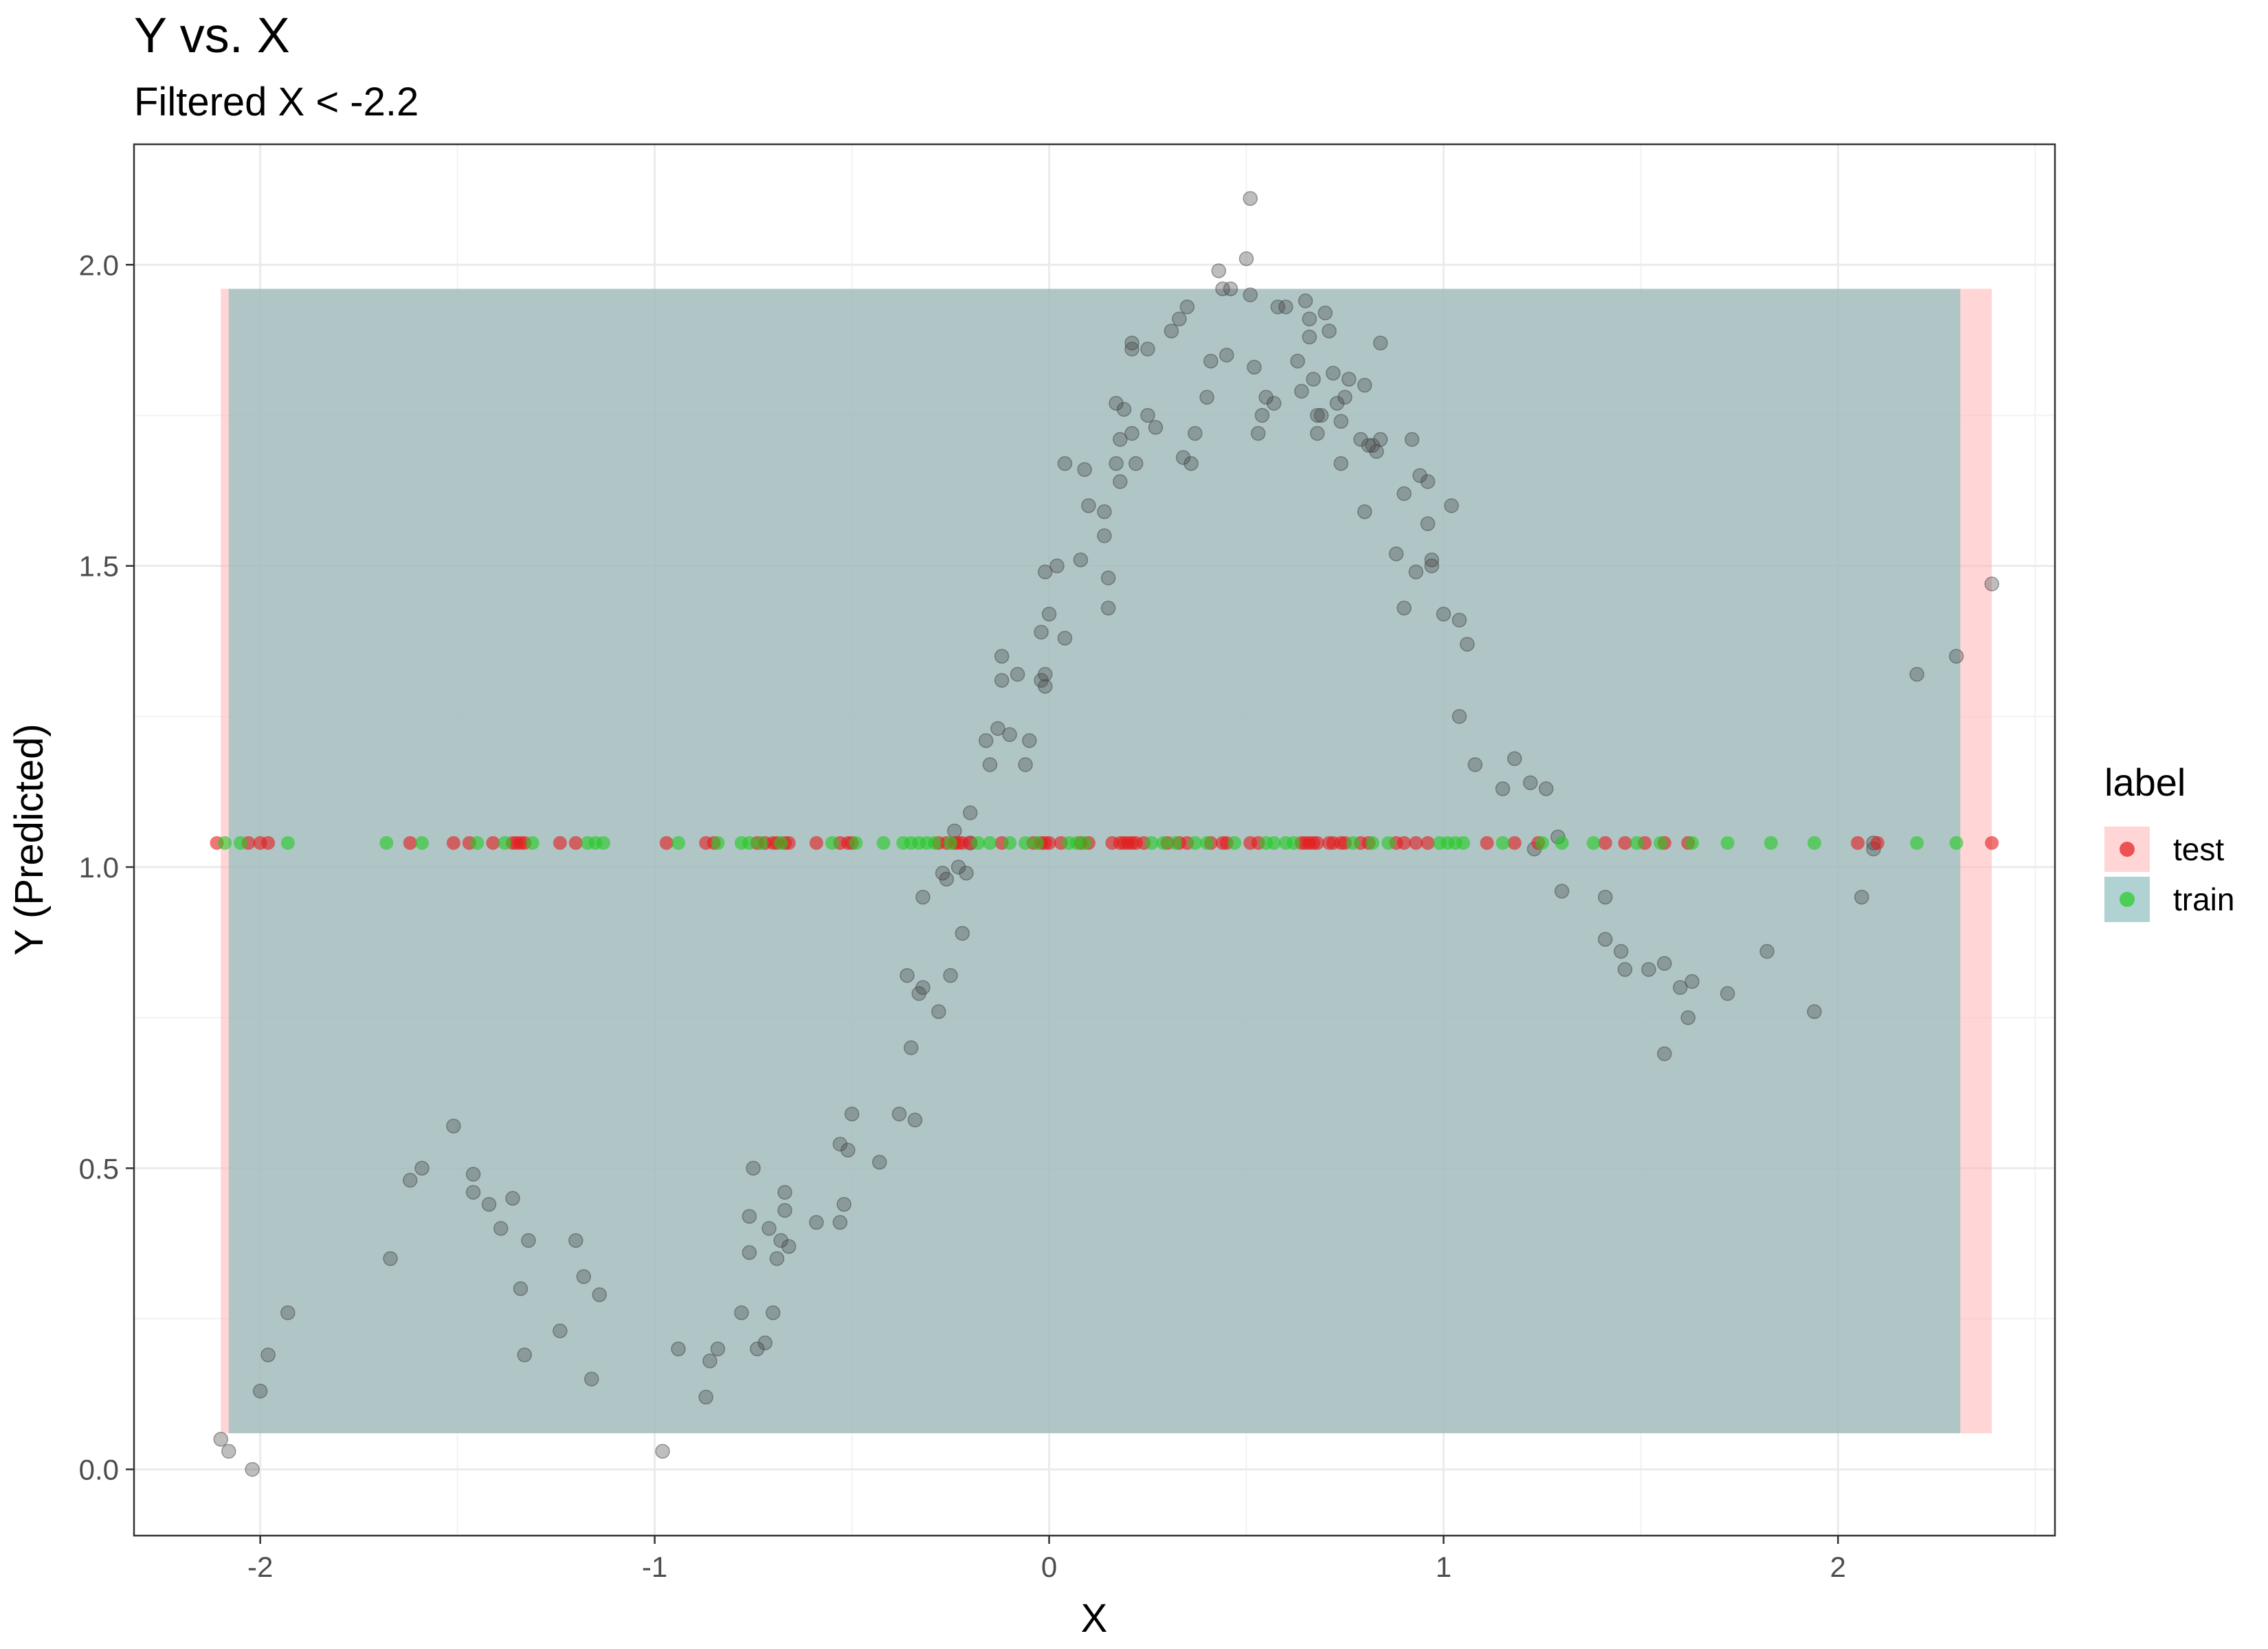 Image resolution: width=2268 pixels, height=1649 pixels. I want to click on x-tick-label: 2, so click(1838, 1567).